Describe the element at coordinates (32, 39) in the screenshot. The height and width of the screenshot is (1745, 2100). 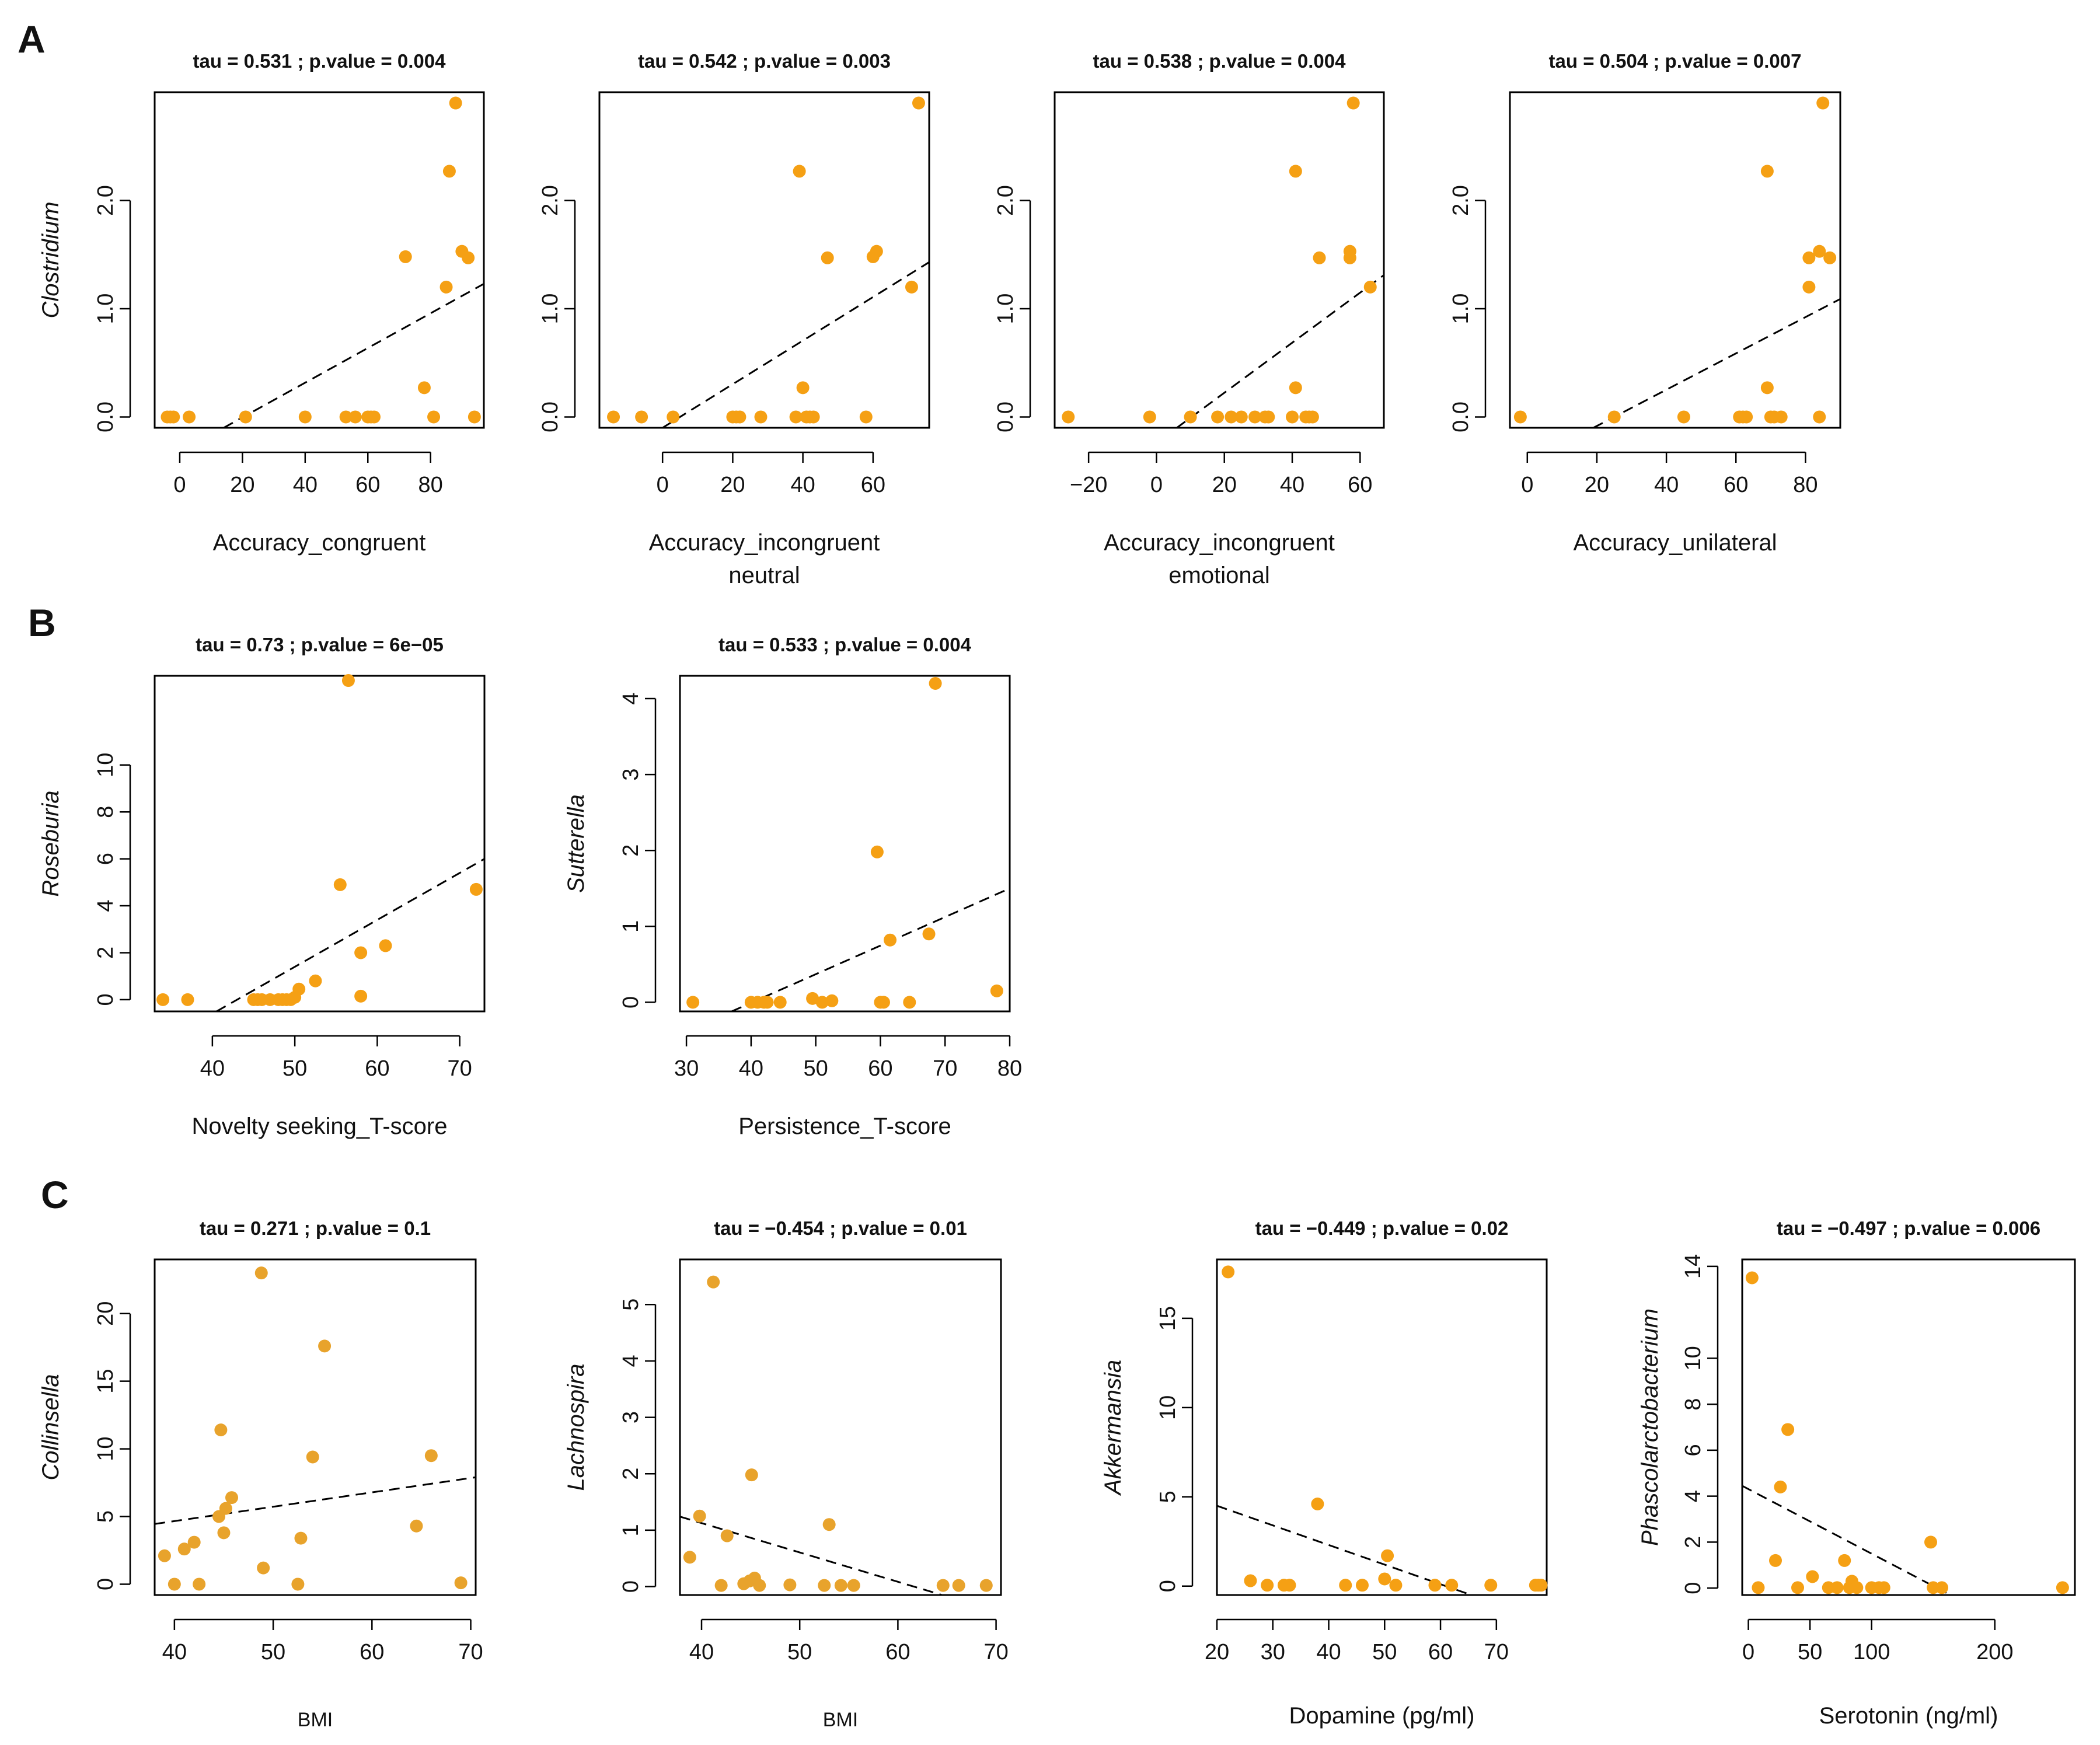
I see `panel-letter-a: A` at that location.